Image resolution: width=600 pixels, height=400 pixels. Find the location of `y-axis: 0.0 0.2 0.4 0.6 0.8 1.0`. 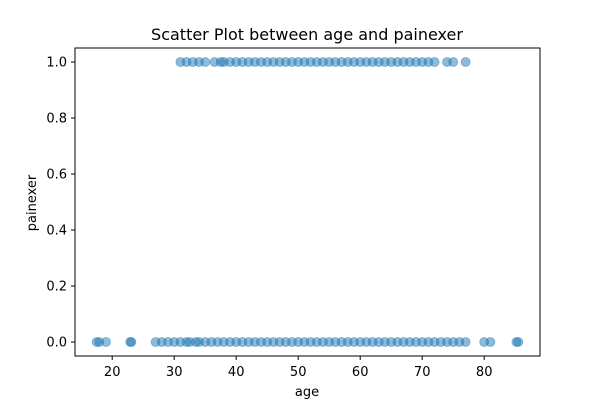

y-axis: 0.0 0.2 0.4 0.6 0.8 1.0 is located at coordinates (60, 203).